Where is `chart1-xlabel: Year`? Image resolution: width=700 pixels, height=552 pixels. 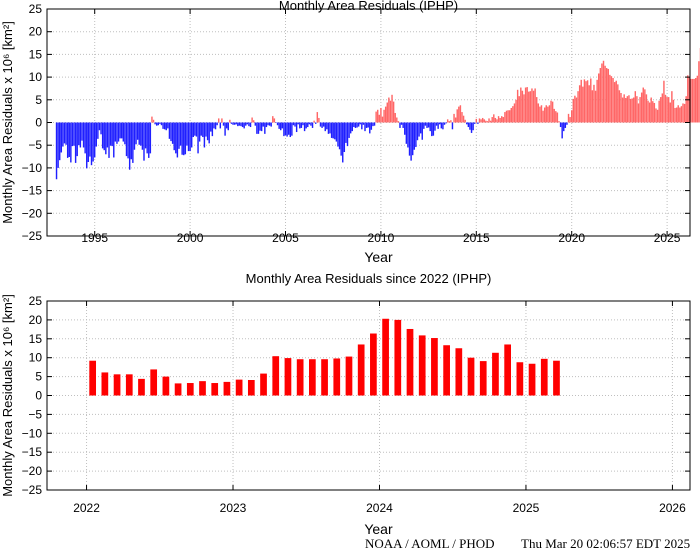
chart1-xlabel: Year is located at coordinates (378, 257).